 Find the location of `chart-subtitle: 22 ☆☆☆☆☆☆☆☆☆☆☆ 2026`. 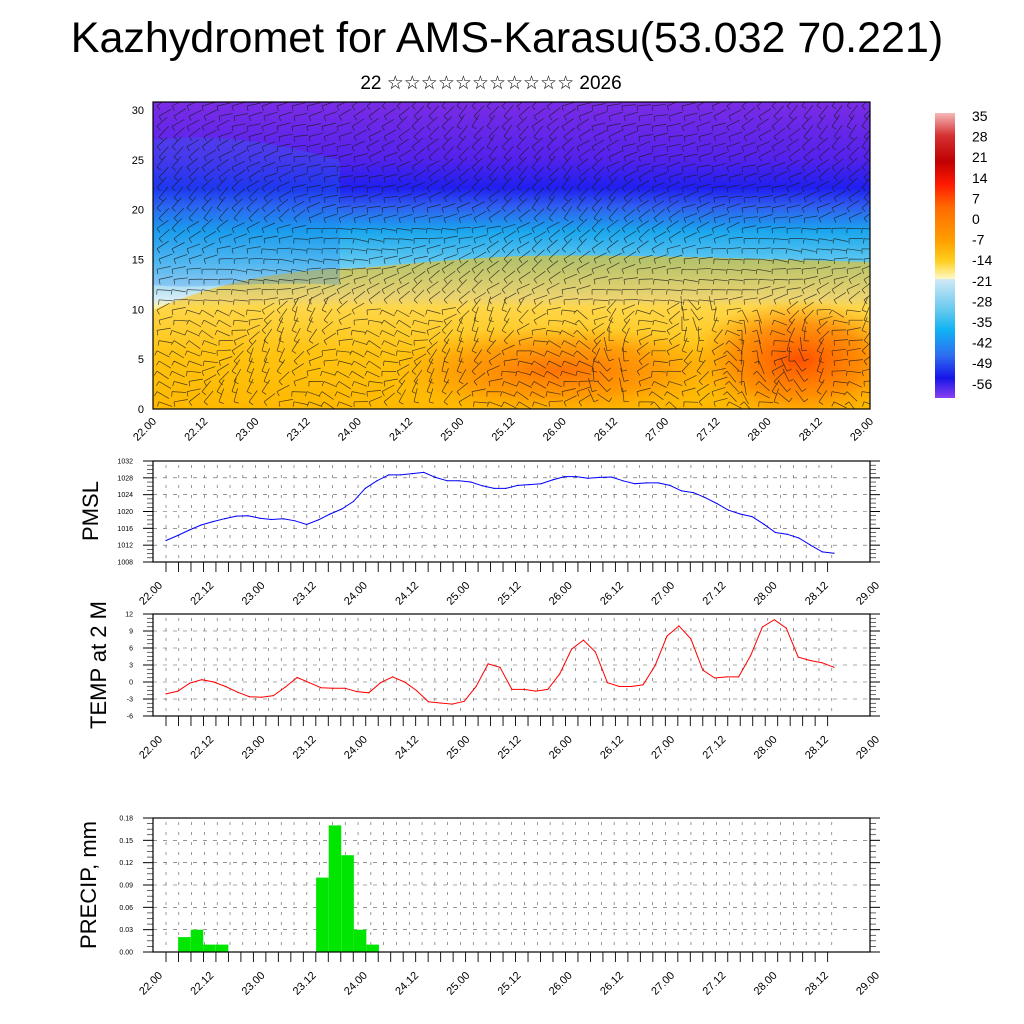

chart-subtitle: 22 ☆☆☆☆☆☆☆☆☆☆☆ 2026 is located at coordinates (491, 83).